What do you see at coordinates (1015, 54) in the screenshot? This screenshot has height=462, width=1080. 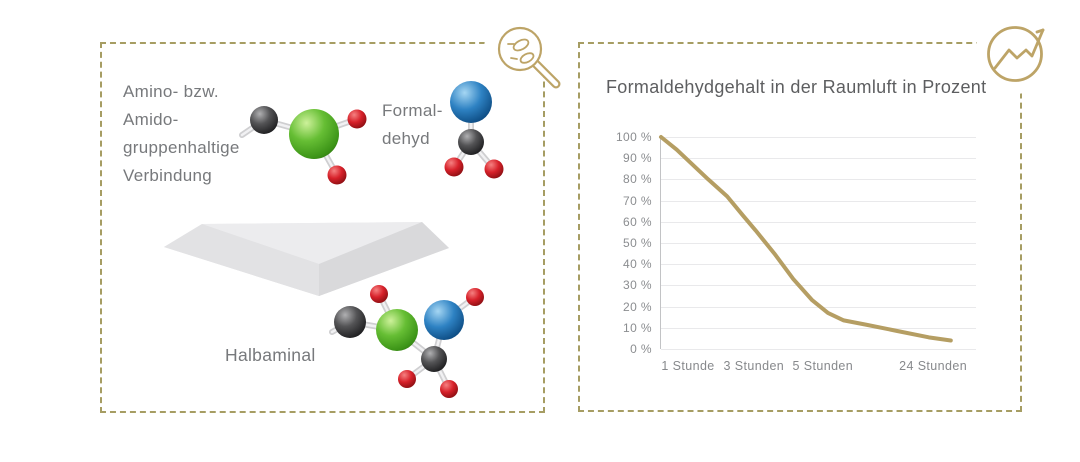 I see `trend-chart-icon` at bounding box center [1015, 54].